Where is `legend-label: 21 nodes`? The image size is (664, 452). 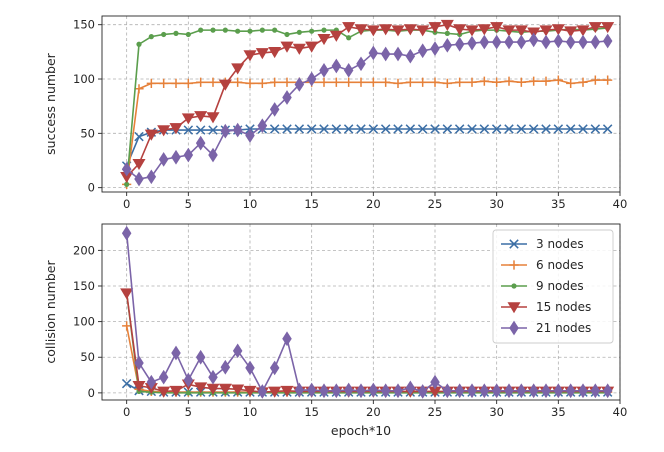 legend-label: 21 nodes is located at coordinates (563, 328).